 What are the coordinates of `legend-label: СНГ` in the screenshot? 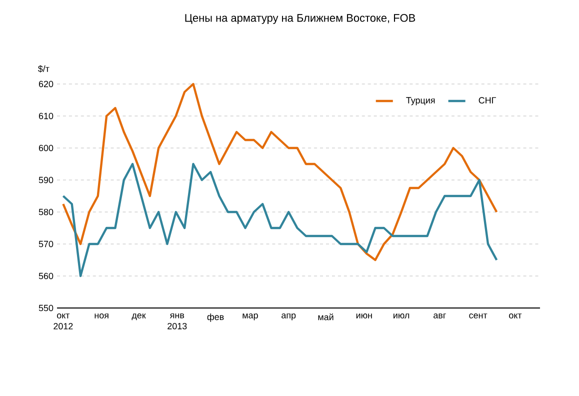 It's located at (487, 100).